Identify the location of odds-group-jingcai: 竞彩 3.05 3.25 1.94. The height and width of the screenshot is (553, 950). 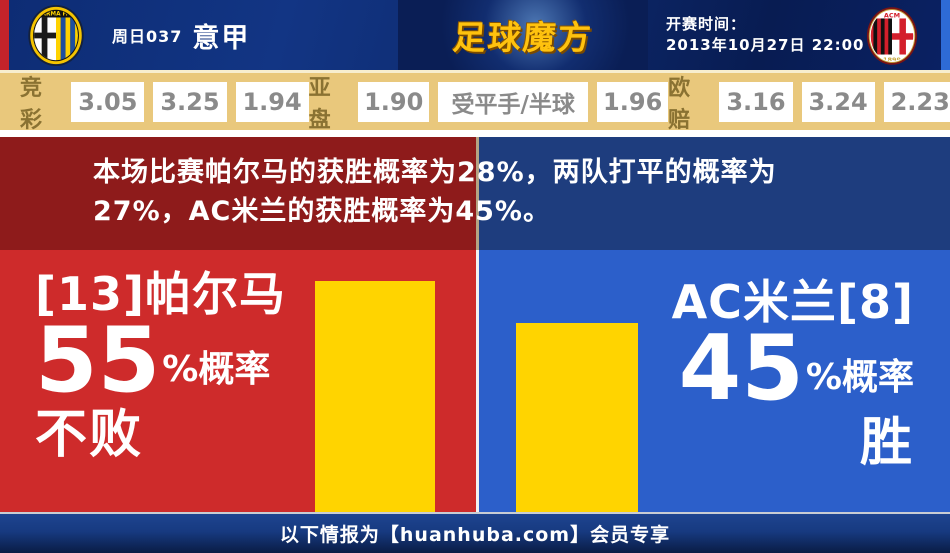
(164, 102).